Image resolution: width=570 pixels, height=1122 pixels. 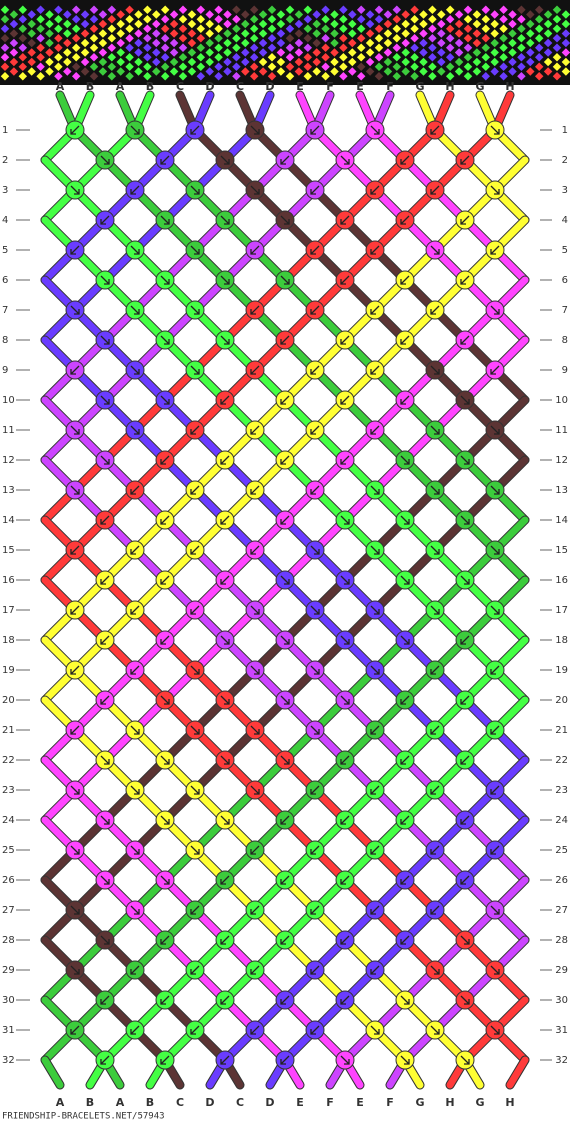 What do you see at coordinates (419, 1102) in the screenshot?
I see `bottom-label: G` at bounding box center [419, 1102].